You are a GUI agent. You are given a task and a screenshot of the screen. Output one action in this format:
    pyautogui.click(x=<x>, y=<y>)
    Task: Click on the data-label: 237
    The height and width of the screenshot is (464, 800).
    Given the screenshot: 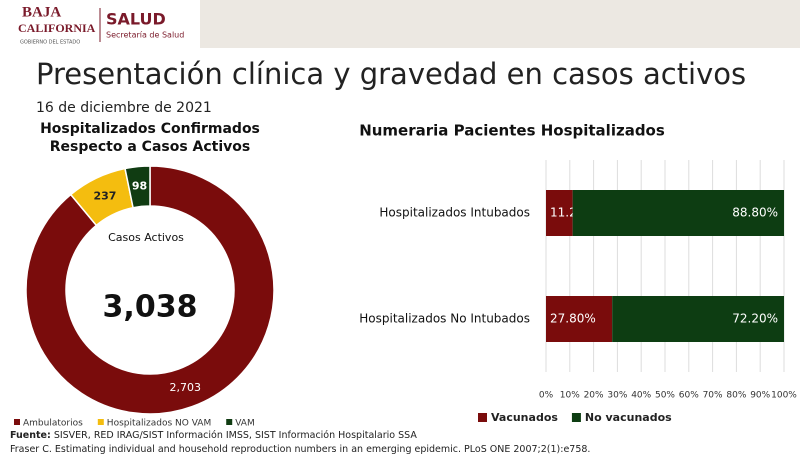 What is the action you would take?
    pyautogui.click(x=104, y=195)
    